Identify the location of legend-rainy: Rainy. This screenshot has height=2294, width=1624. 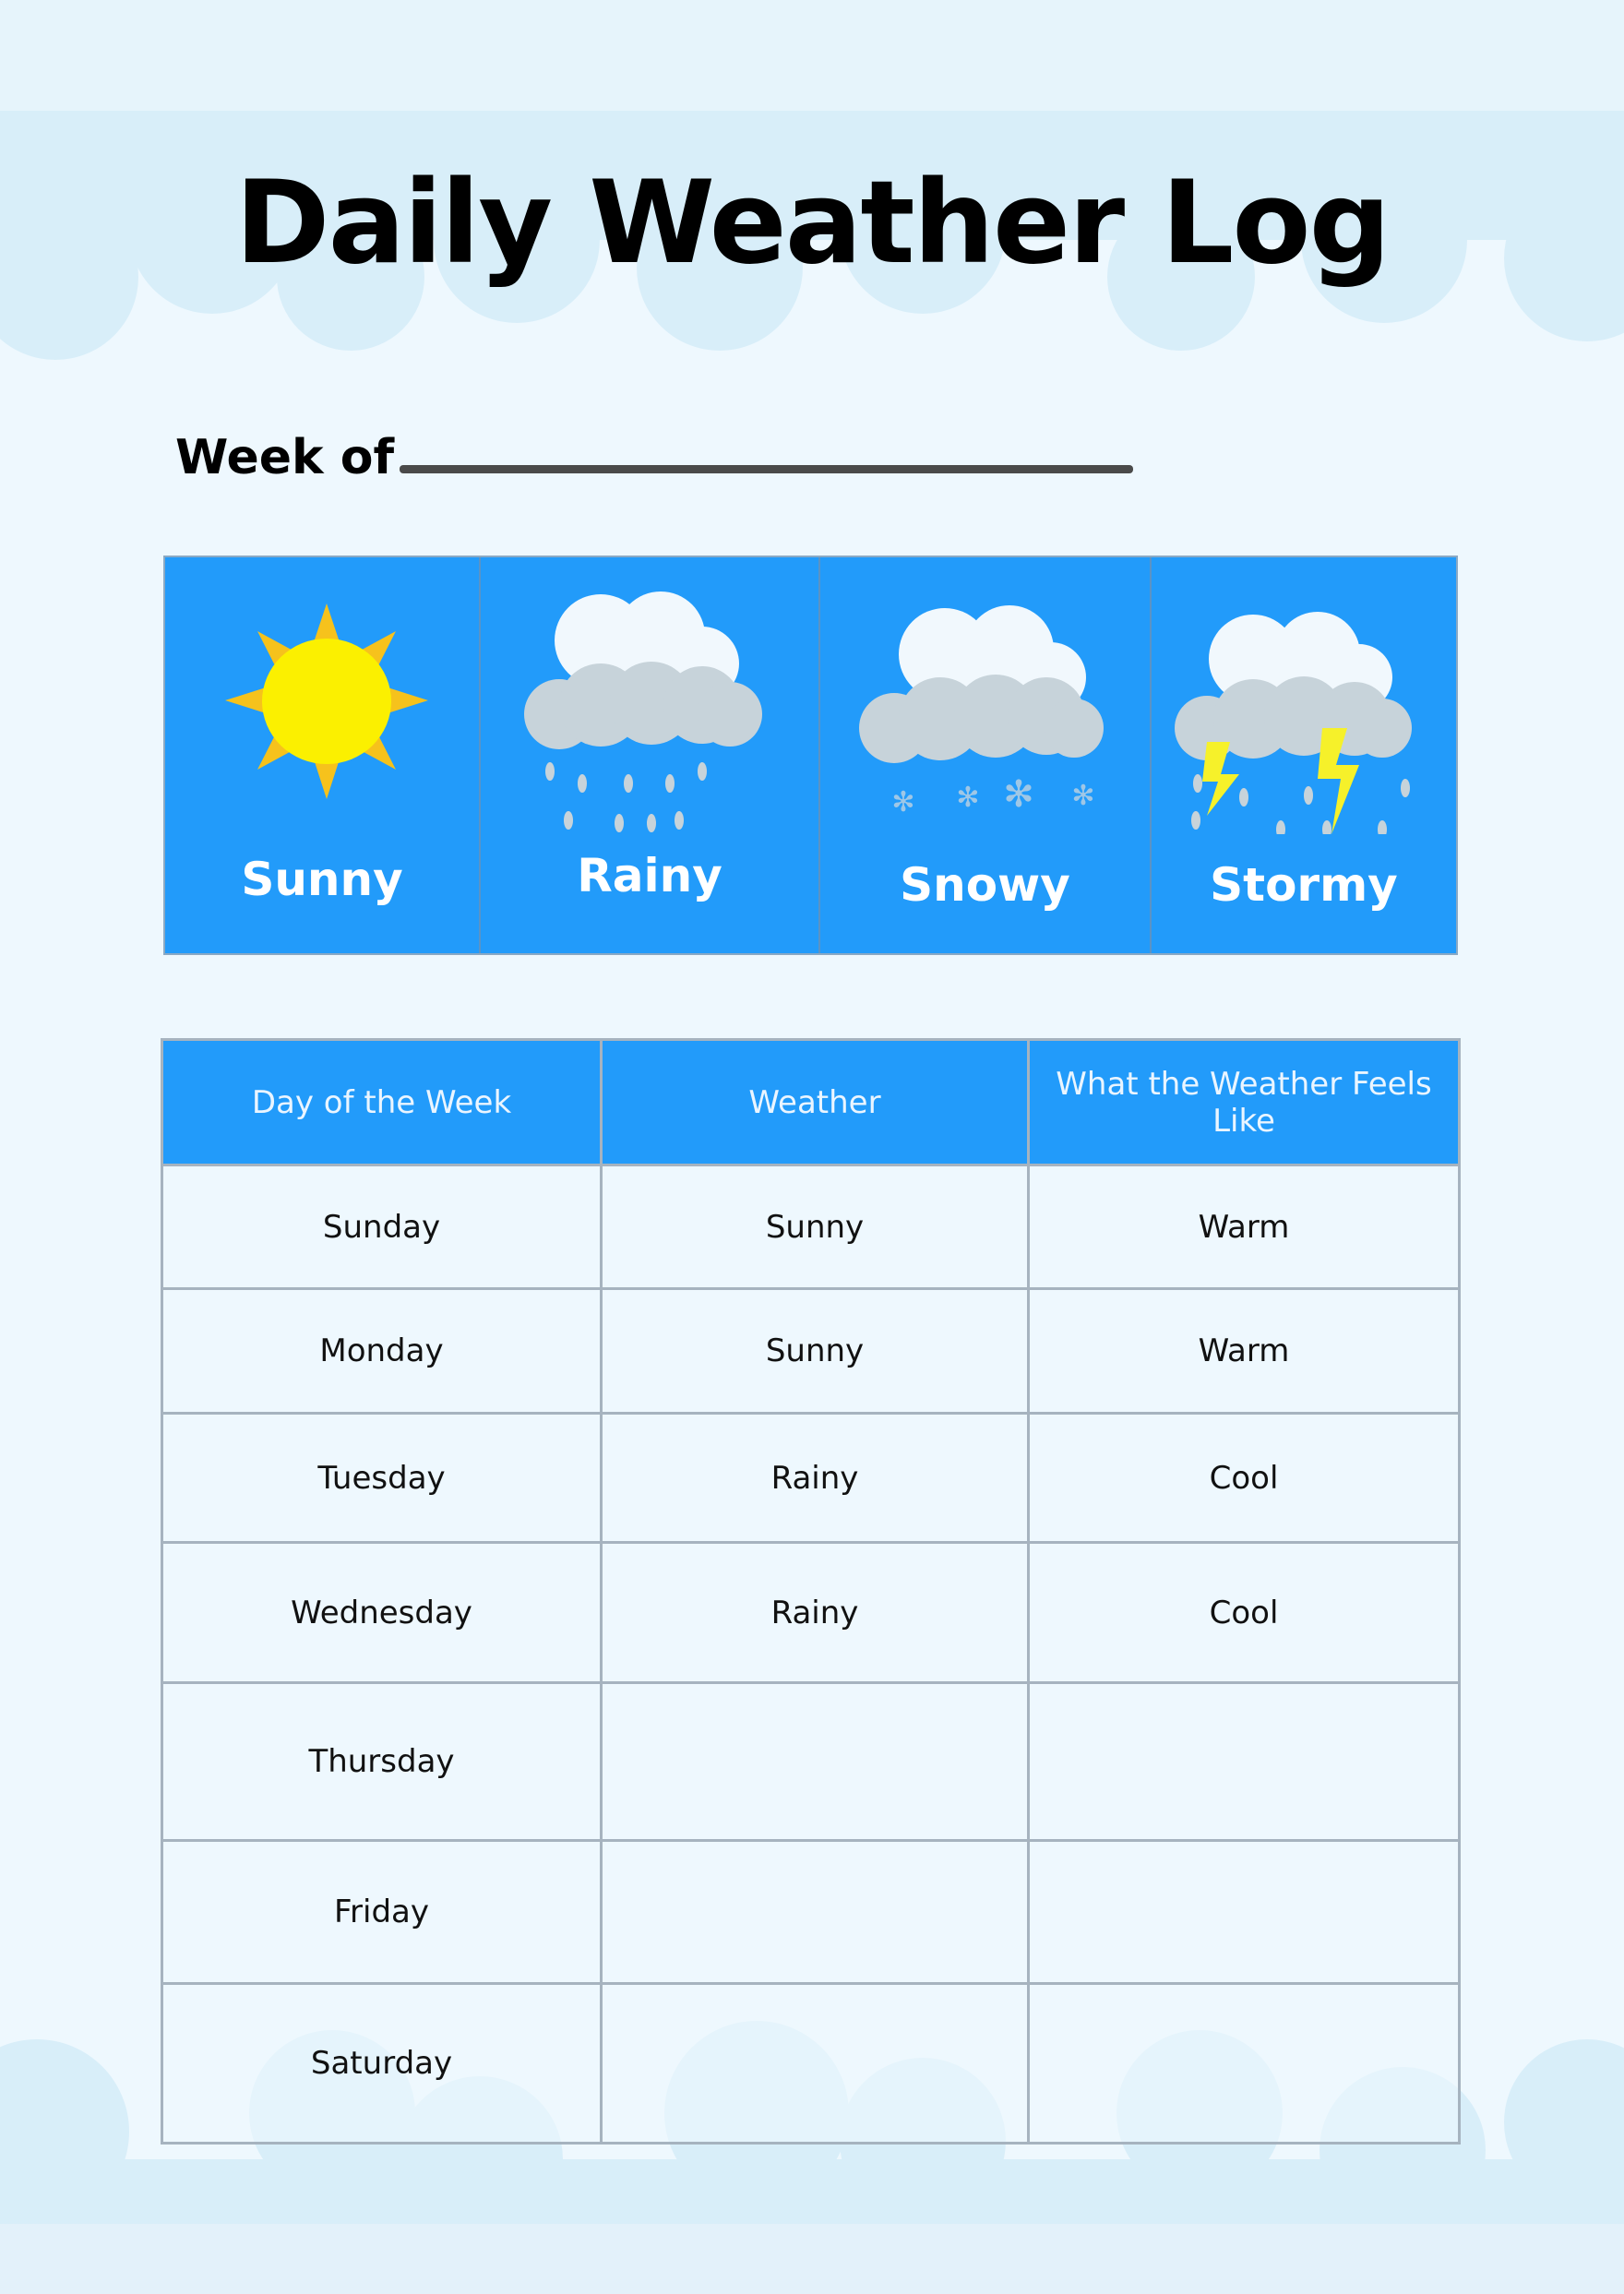
(650, 755).